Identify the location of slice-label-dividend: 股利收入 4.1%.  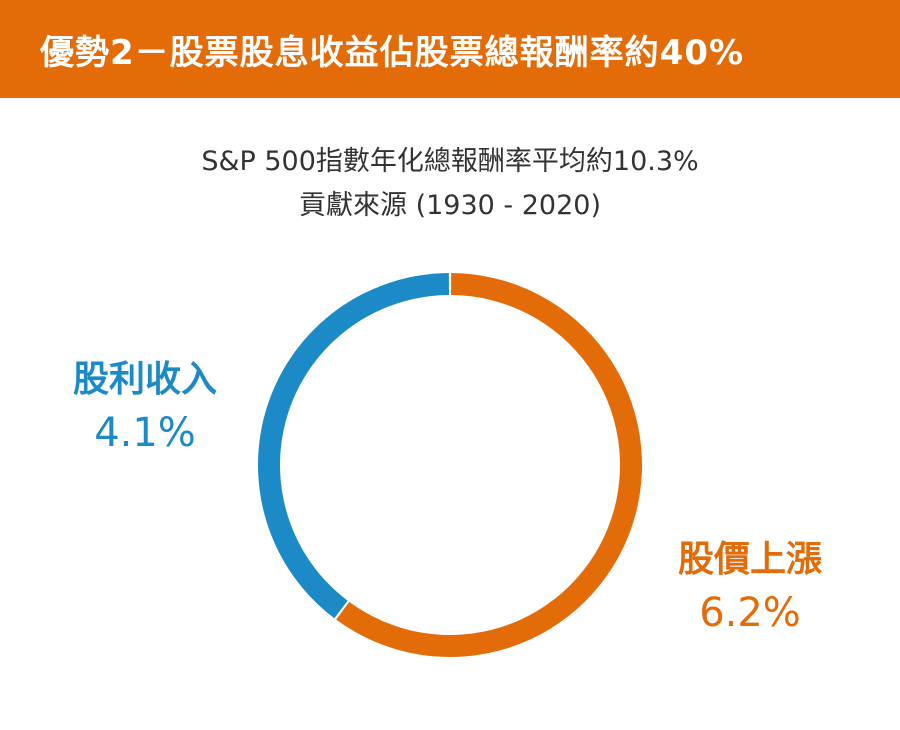
(145, 408).